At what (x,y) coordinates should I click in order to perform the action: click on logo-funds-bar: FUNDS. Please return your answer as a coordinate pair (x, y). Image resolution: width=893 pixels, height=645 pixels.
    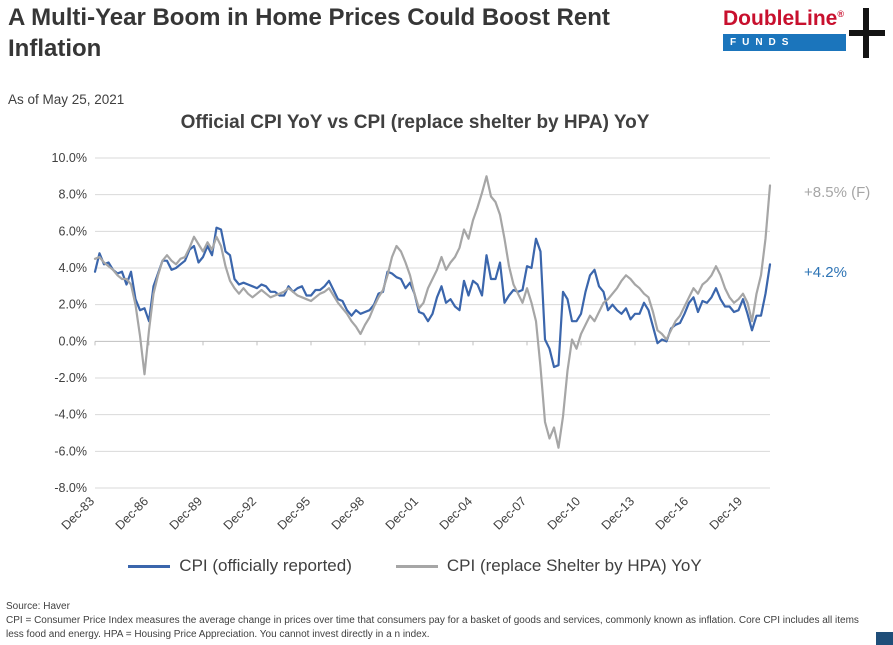
    Looking at the image, I should click on (784, 42).